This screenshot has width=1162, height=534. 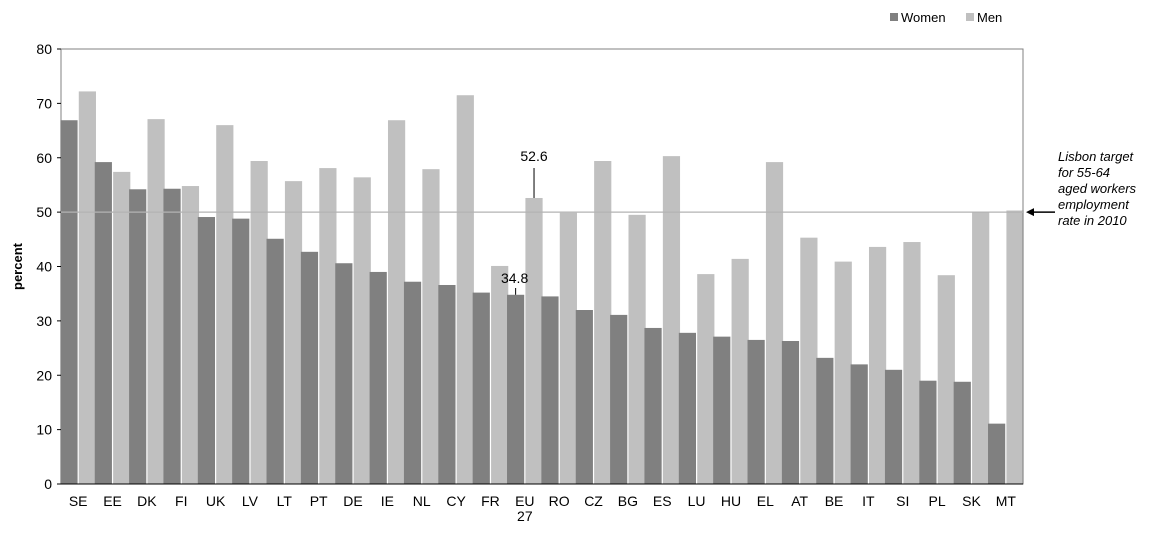 What do you see at coordinates (378, 377) in the screenshot?
I see `bar-women-ie` at bounding box center [378, 377].